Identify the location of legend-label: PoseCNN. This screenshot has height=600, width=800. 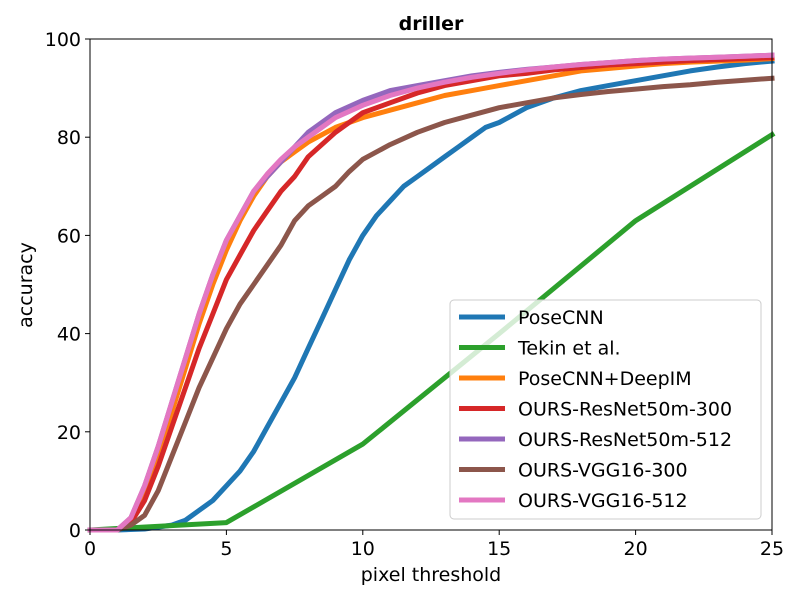
(561, 318).